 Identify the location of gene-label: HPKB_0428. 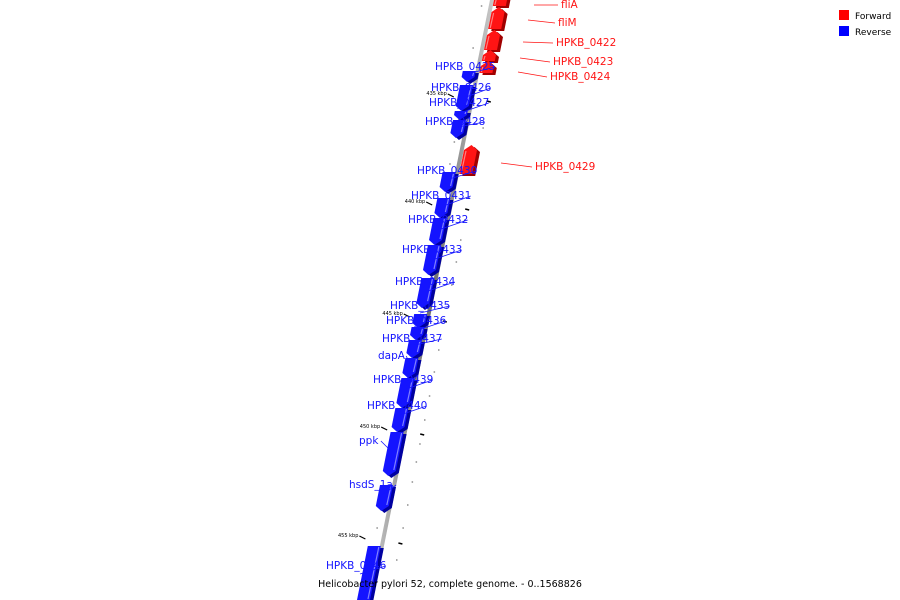
(455, 122).